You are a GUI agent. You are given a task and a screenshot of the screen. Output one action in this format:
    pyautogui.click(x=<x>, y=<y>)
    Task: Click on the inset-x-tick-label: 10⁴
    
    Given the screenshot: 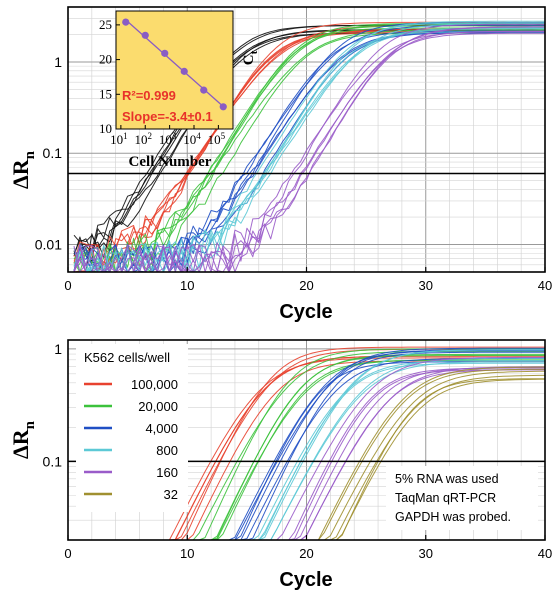 What is the action you would take?
    pyautogui.click(x=192, y=139)
    